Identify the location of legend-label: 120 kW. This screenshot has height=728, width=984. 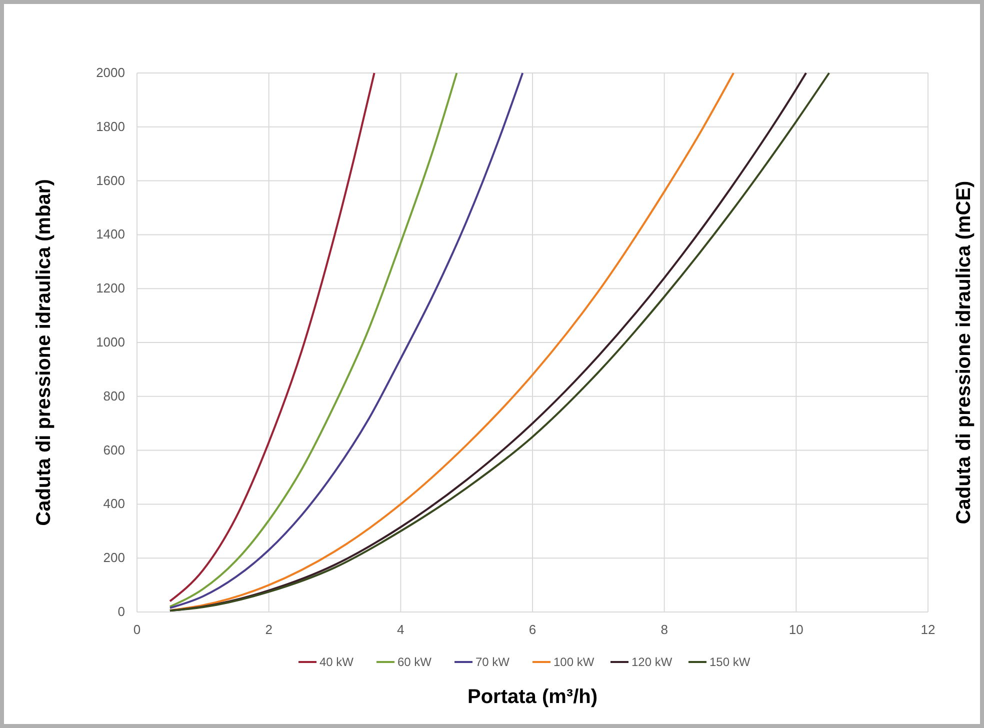
(652, 662).